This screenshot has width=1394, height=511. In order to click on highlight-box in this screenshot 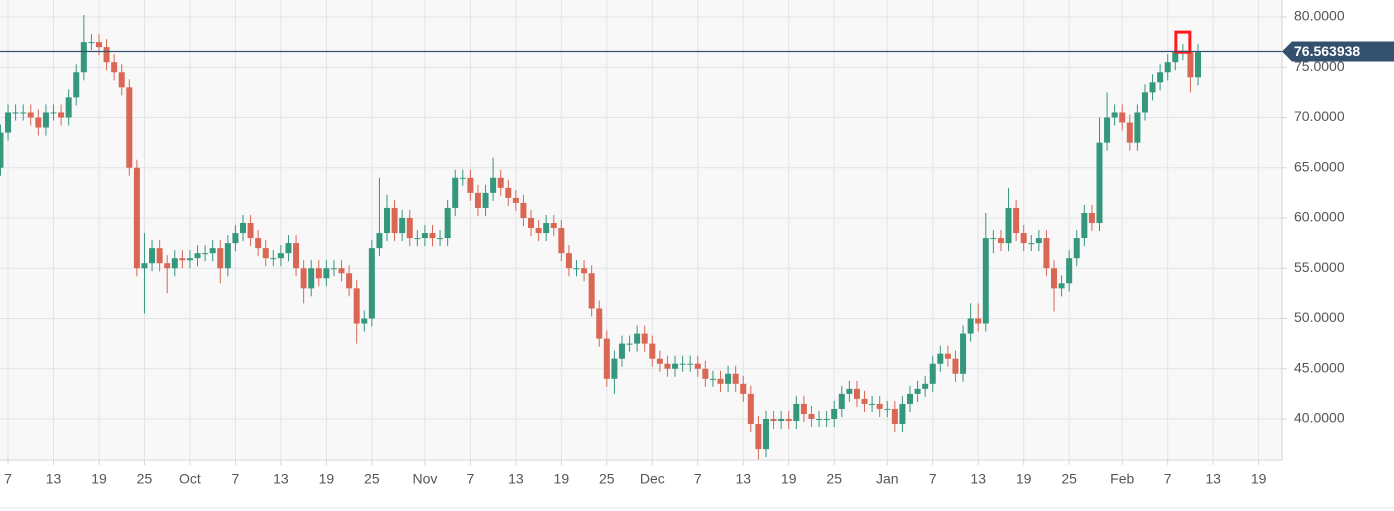, I will do `click(1183, 42)`.